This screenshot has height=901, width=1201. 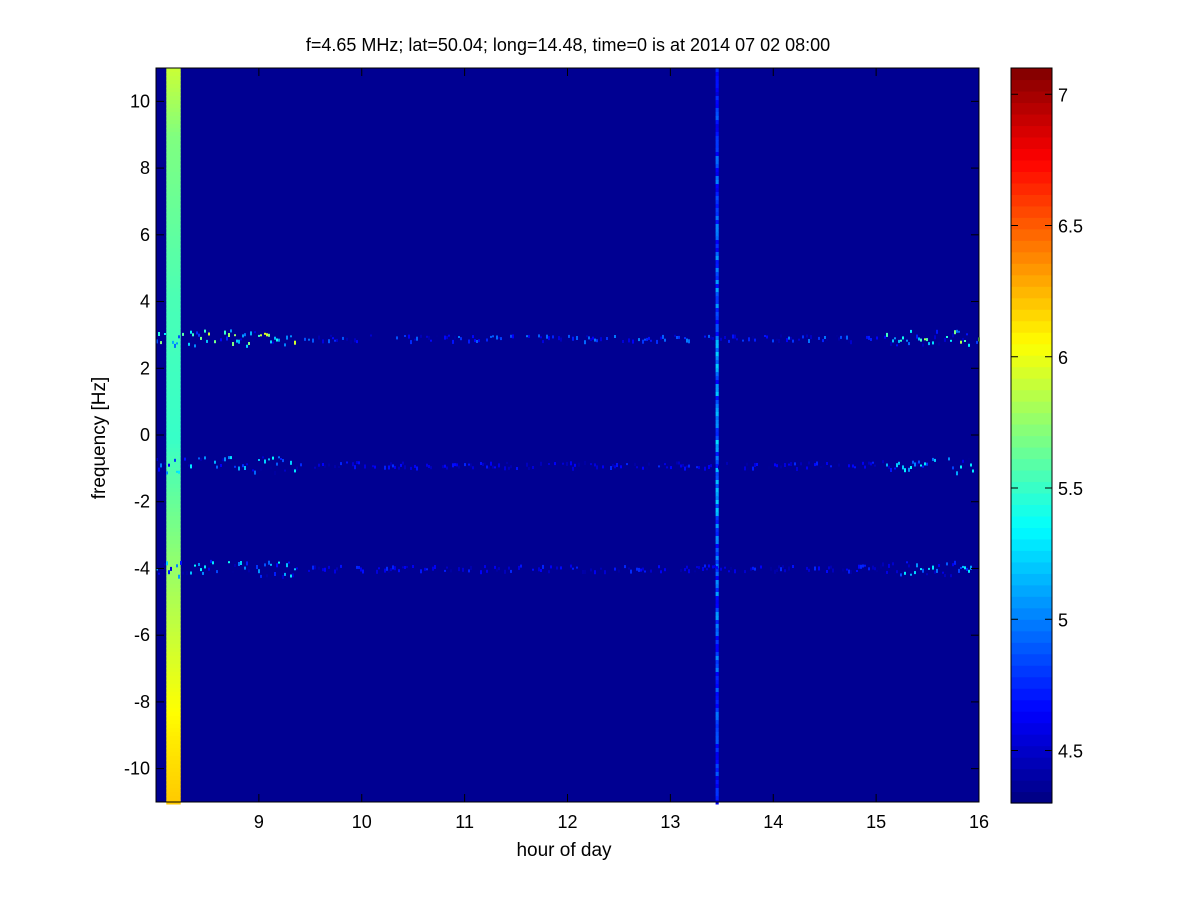 What do you see at coordinates (142, 568) in the screenshot?
I see `y-tick-label: -4` at bounding box center [142, 568].